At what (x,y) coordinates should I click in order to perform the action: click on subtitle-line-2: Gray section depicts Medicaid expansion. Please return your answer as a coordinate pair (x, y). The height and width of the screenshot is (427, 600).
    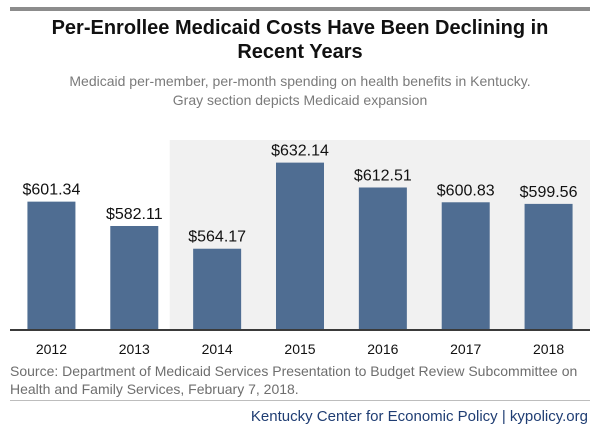
    Looking at the image, I should click on (300, 100).